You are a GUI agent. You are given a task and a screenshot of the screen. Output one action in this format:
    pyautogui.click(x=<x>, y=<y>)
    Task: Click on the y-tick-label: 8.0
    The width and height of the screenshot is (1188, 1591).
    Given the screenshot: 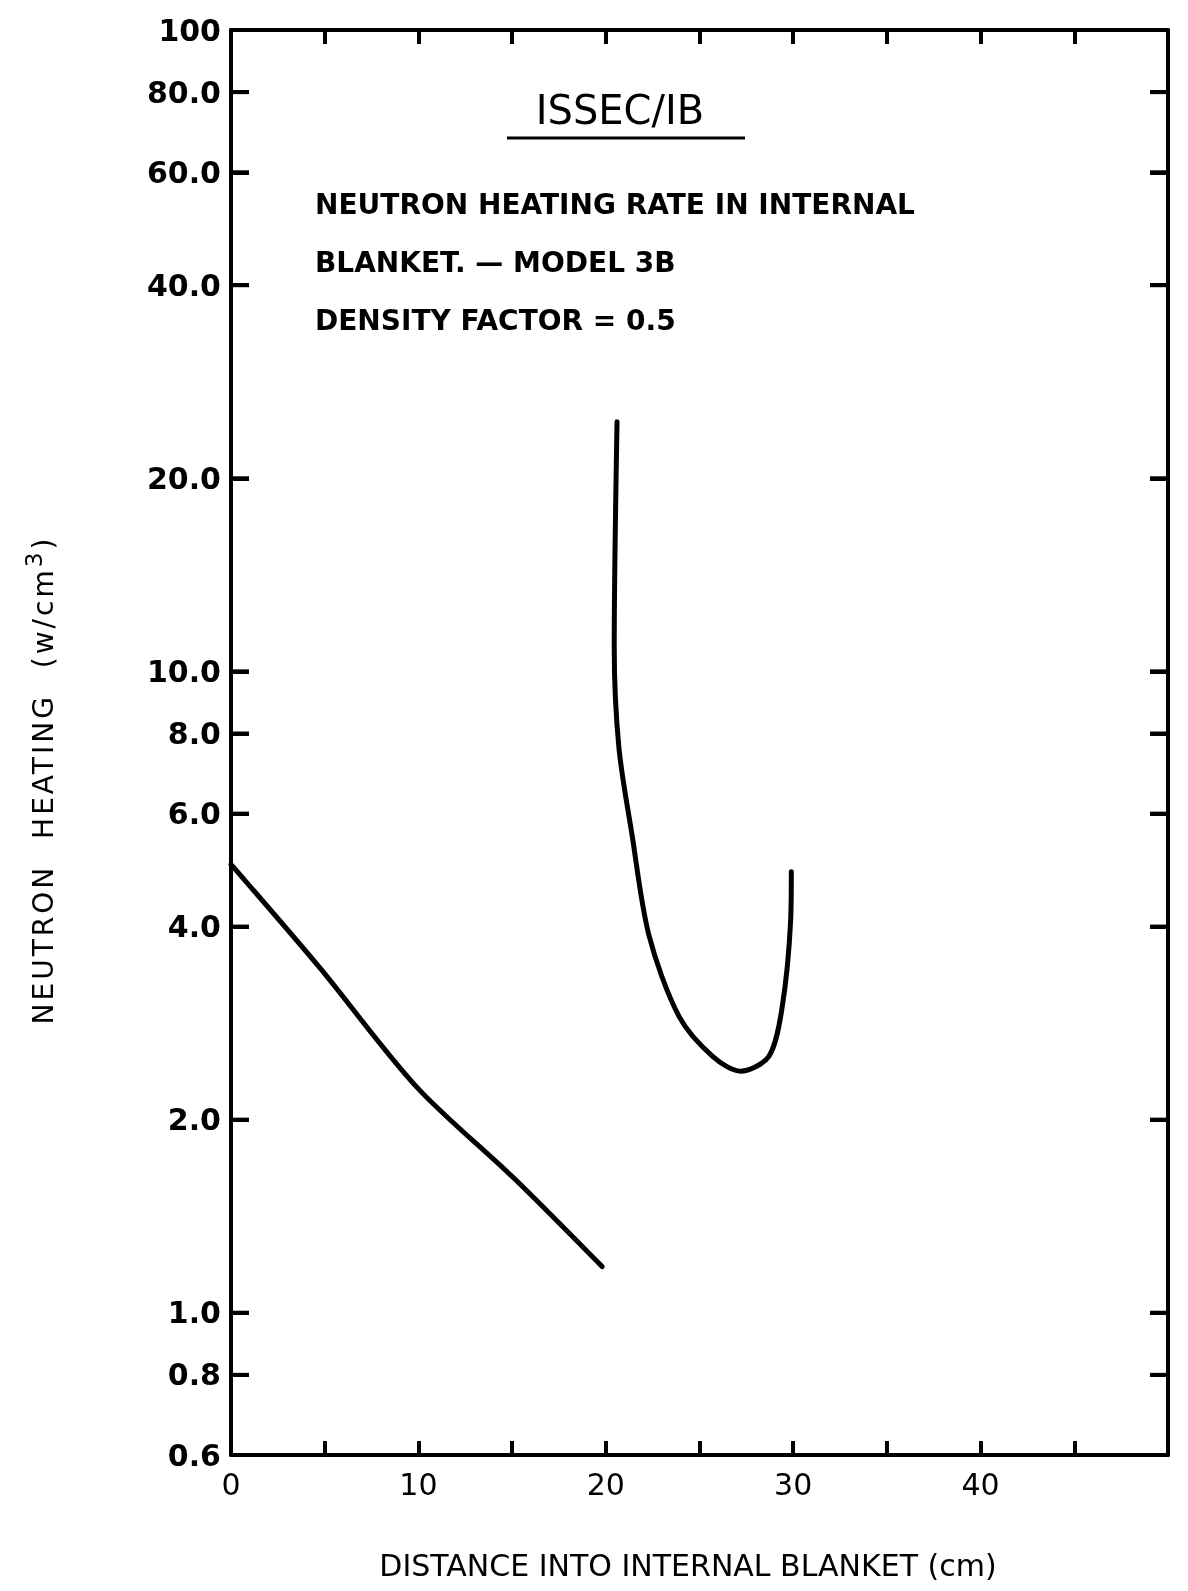 What is the action you would take?
    pyautogui.click(x=194, y=734)
    